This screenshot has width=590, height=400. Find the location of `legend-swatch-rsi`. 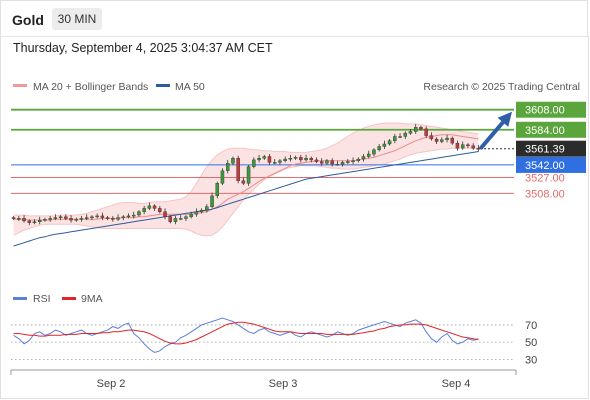

legend-swatch-rsi is located at coordinates (20, 298).